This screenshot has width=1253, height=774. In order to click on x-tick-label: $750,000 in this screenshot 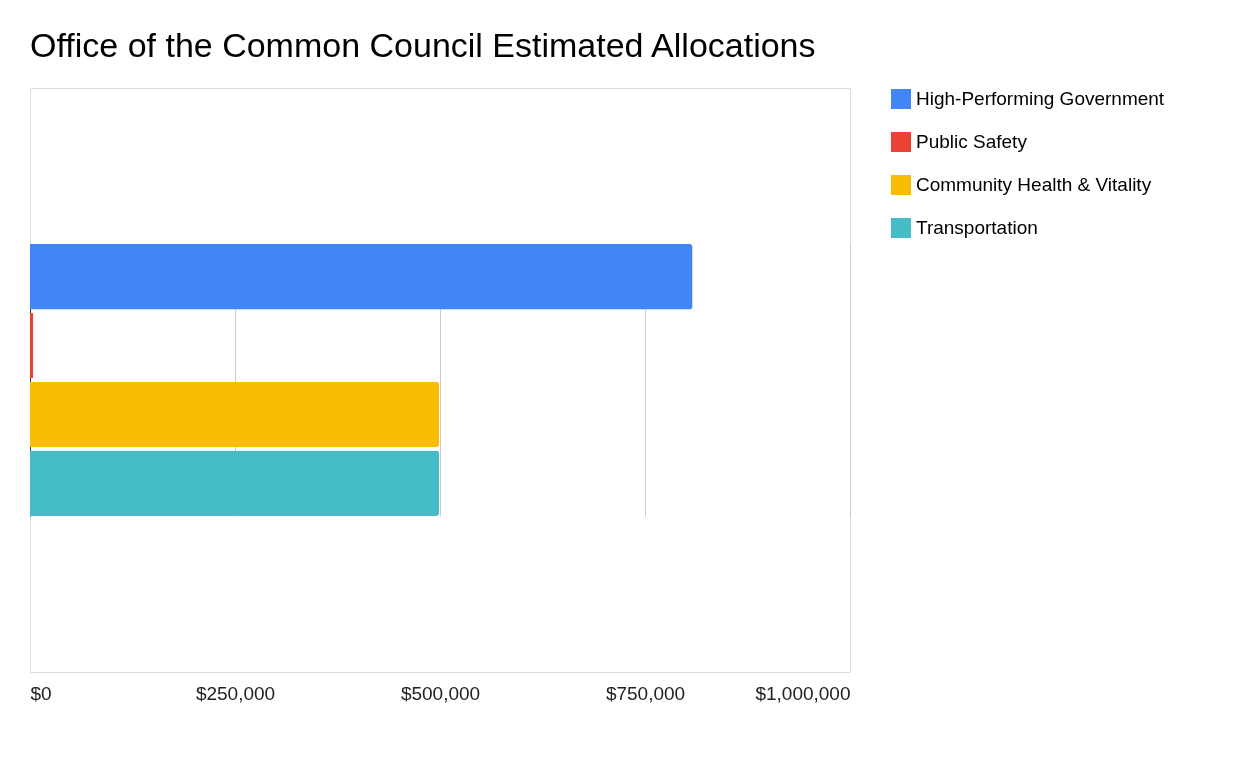, I will do `click(645, 693)`.